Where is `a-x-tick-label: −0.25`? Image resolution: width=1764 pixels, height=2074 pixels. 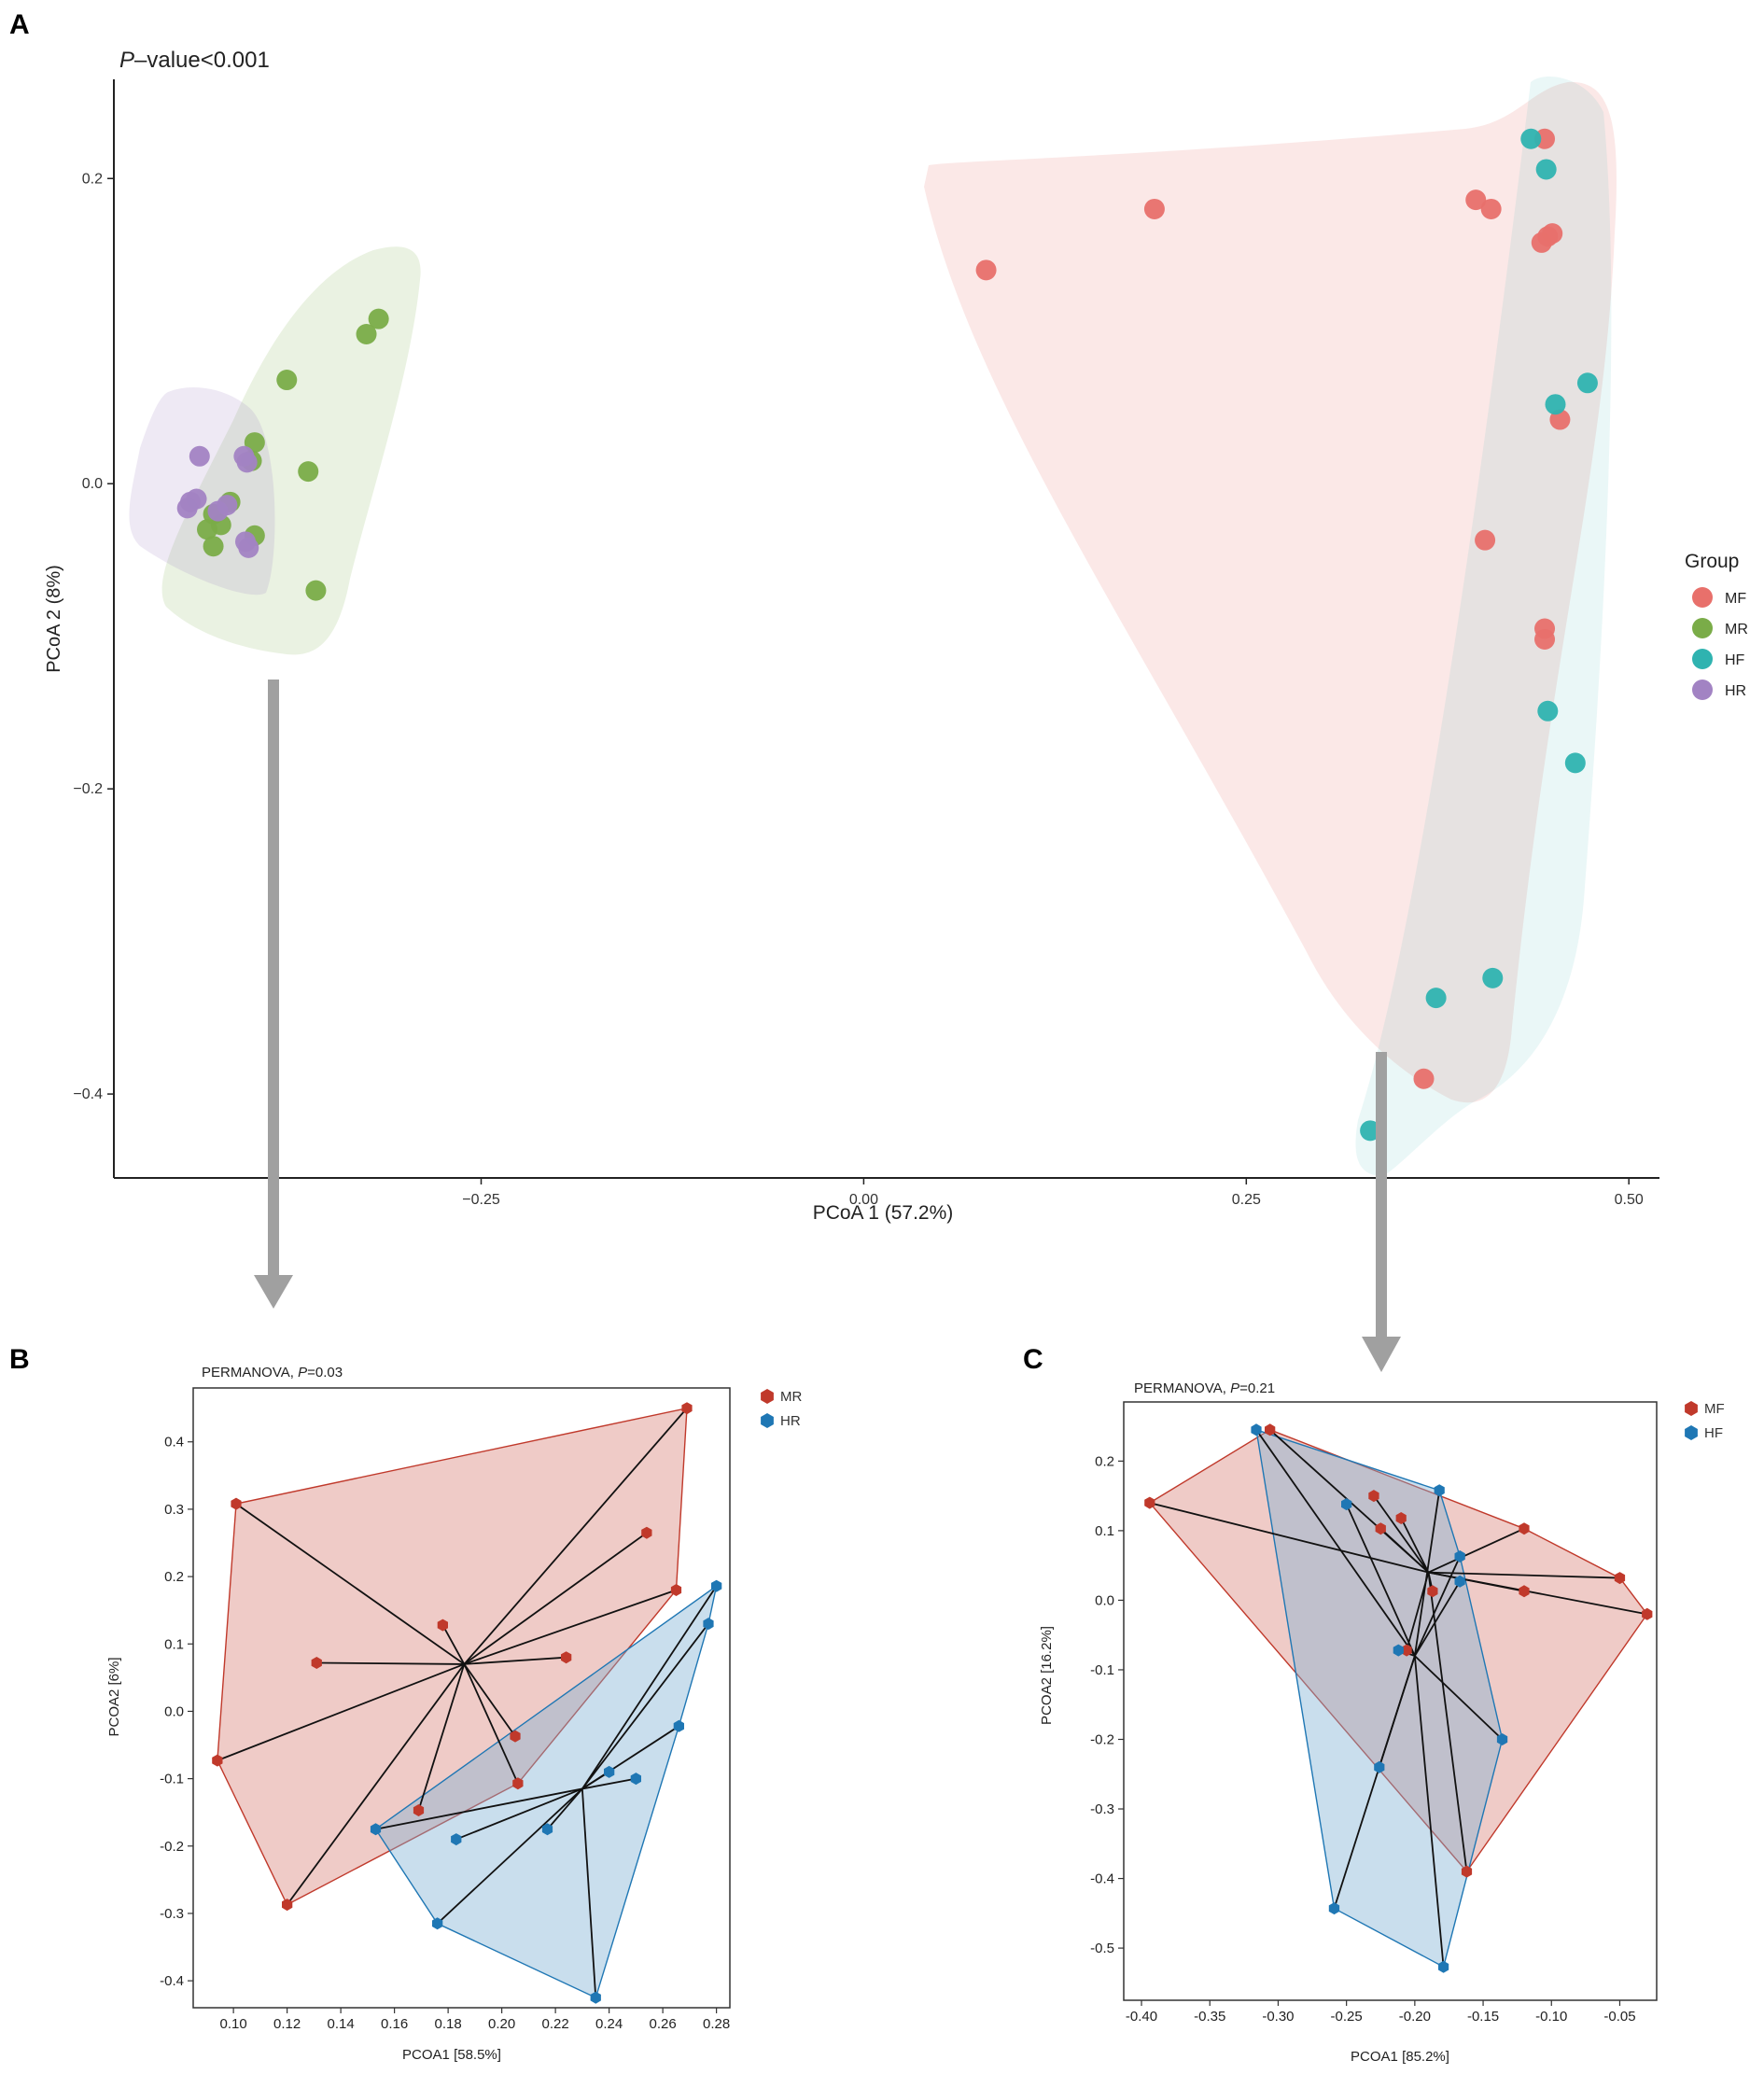
a-x-tick-label: −0.25 is located at coordinates (481, 1200).